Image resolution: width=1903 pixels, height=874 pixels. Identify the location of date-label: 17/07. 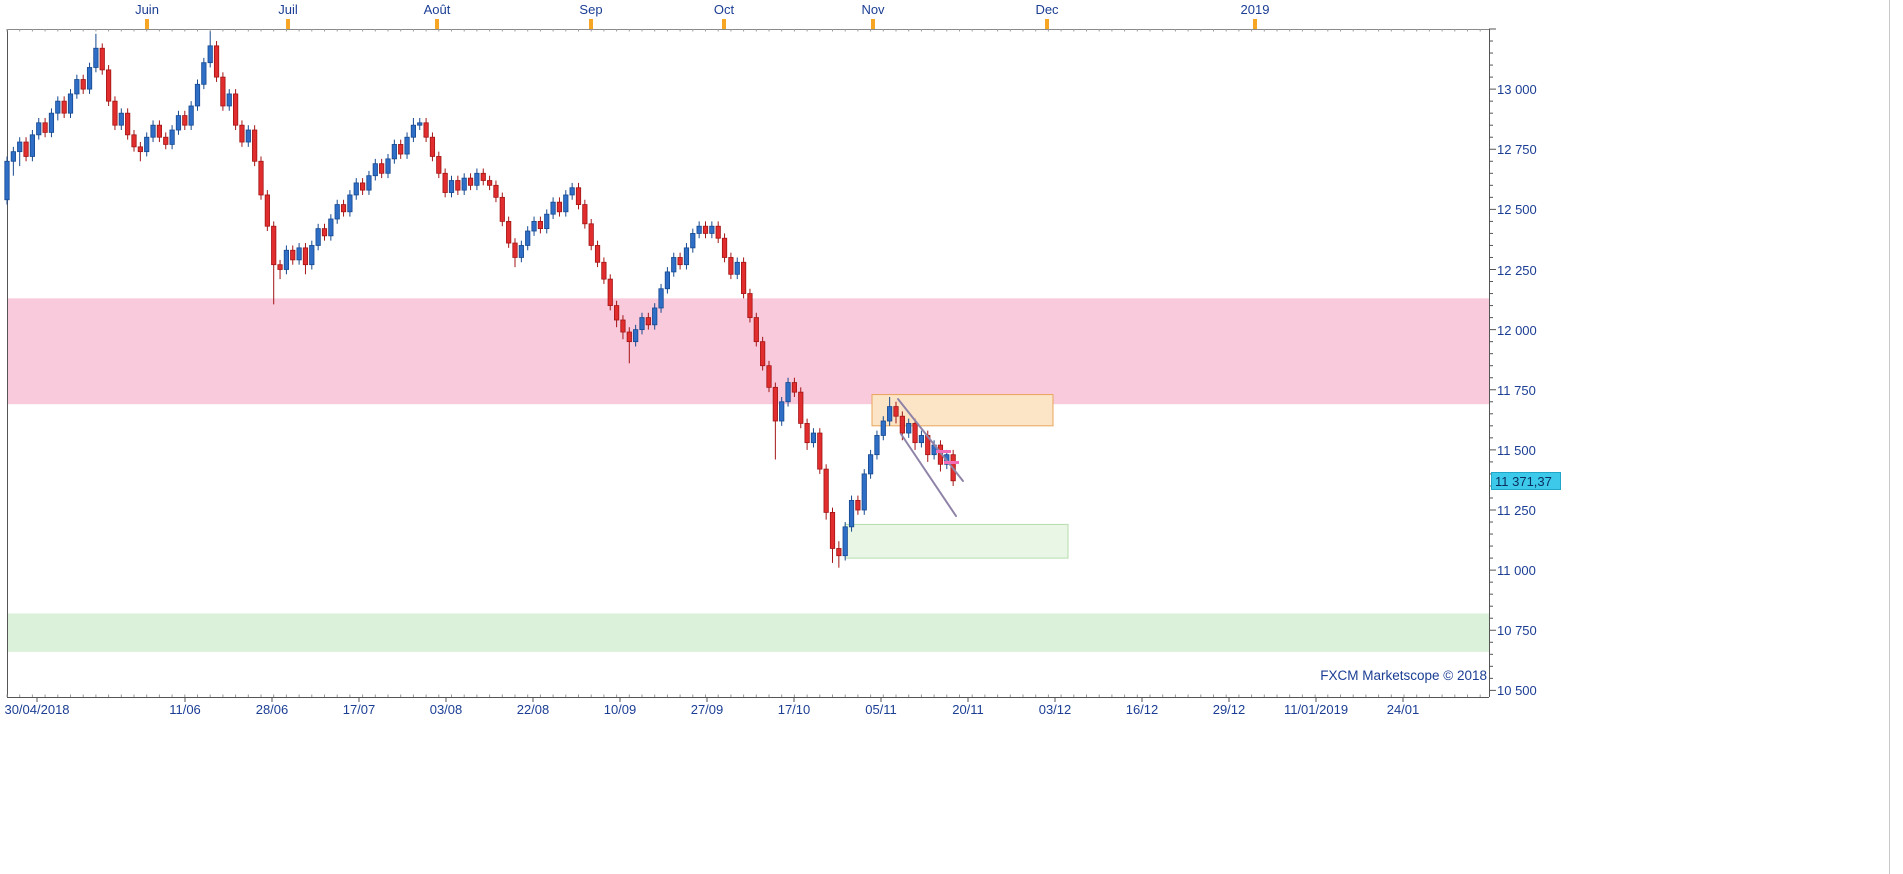
(359, 709).